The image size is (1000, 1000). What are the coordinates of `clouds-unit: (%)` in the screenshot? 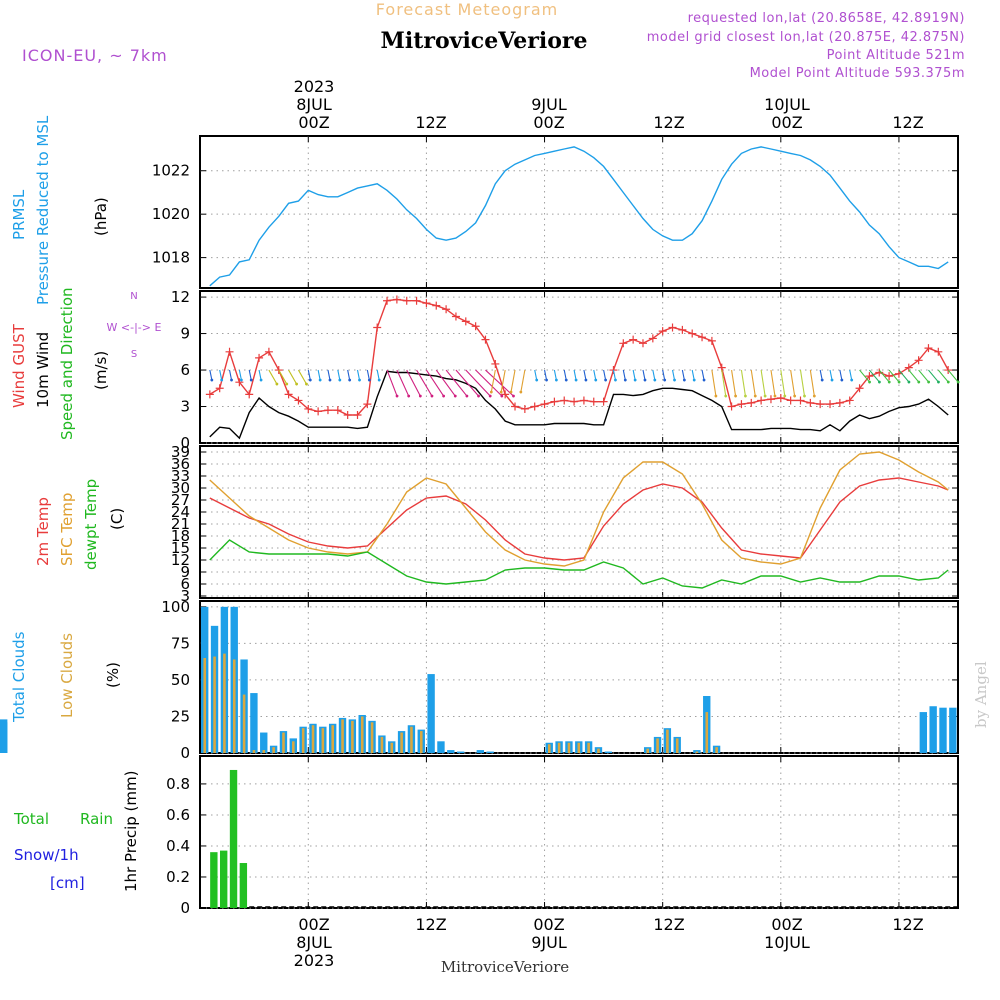 It's located at (113, 675).